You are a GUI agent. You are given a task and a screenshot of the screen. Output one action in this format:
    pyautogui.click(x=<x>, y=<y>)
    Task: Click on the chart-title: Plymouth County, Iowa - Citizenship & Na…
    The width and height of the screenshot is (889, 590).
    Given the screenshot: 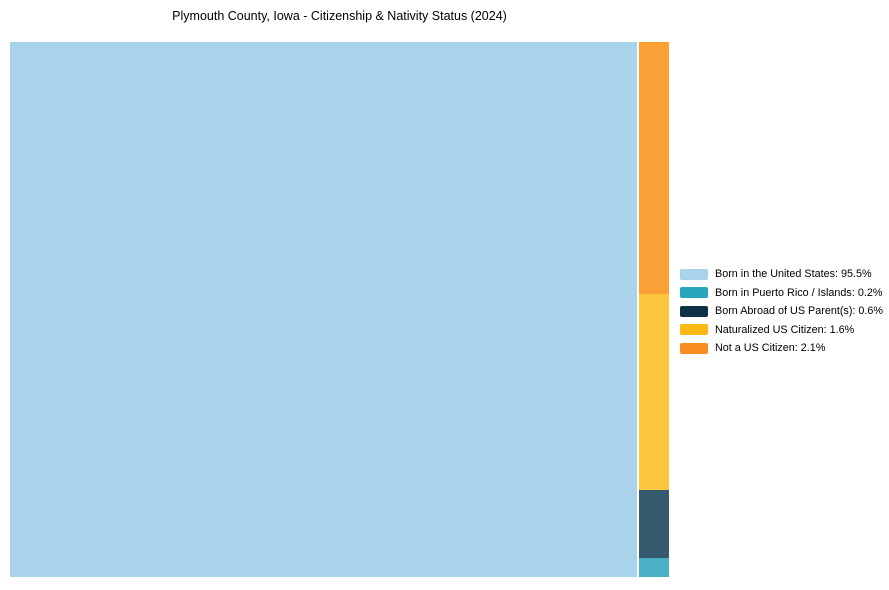 What is the action you would take?
    pyautogui.click(x=339, y=16)
    